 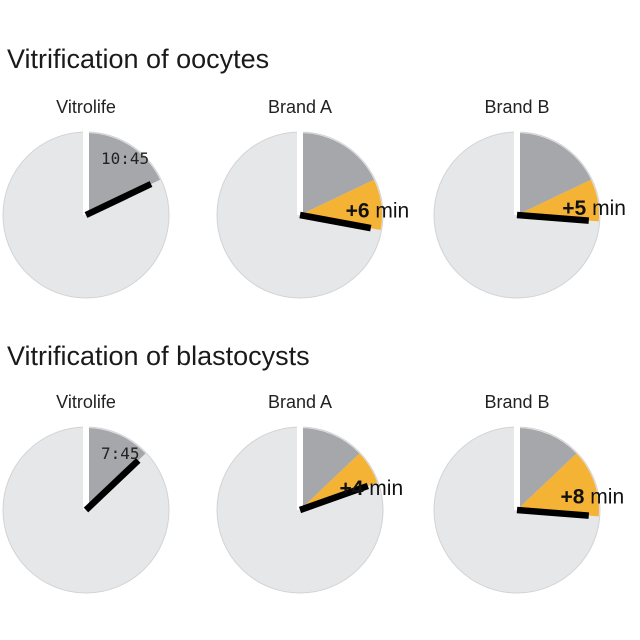 I want to click on clock-vitrolife: Vitrolife 7:45, so click(x=86, y=493).